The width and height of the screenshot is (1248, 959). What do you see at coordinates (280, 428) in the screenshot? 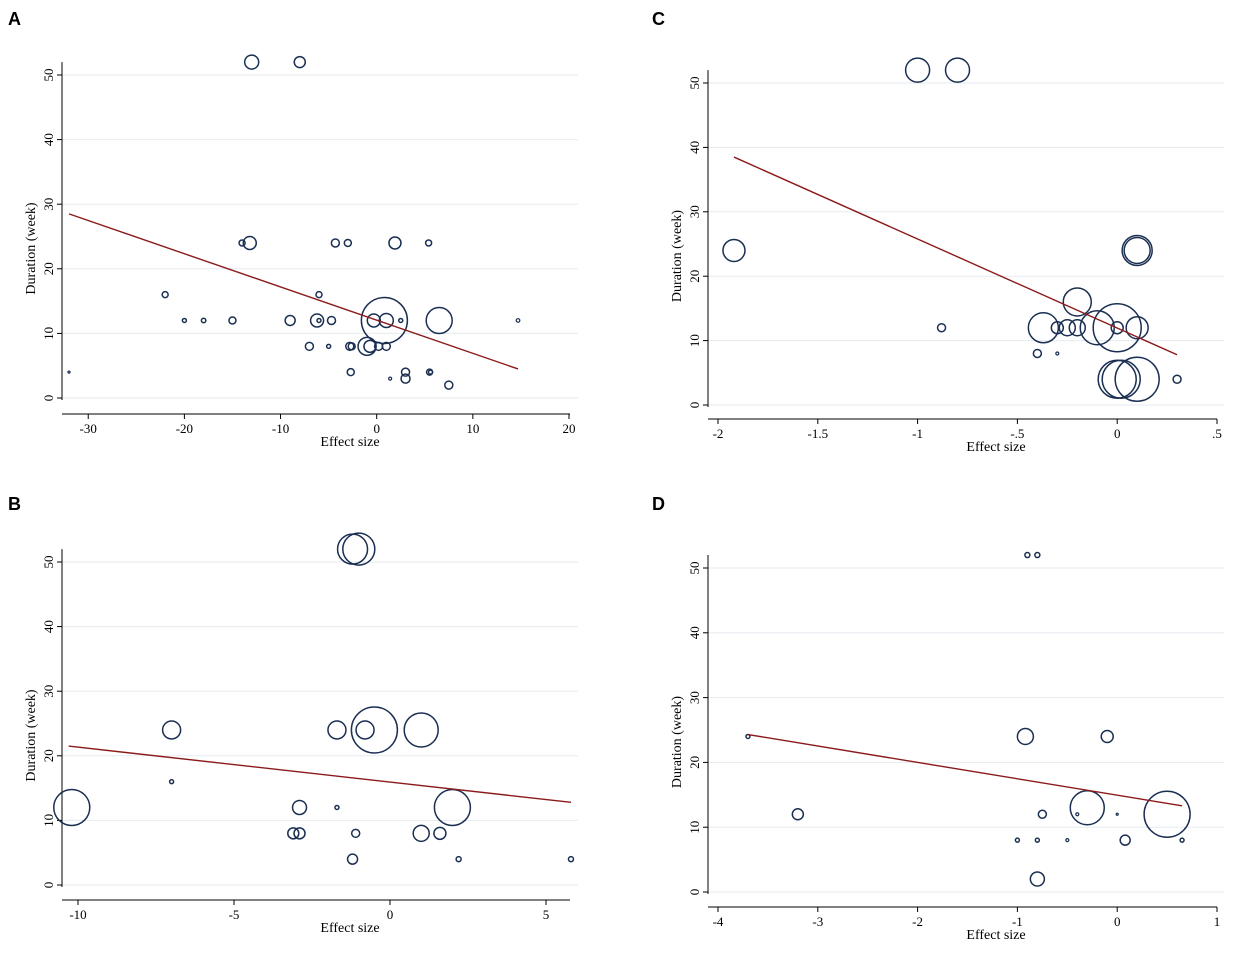
I see `x-tick-label-a-2: -10` at bounding box center [280, 428].